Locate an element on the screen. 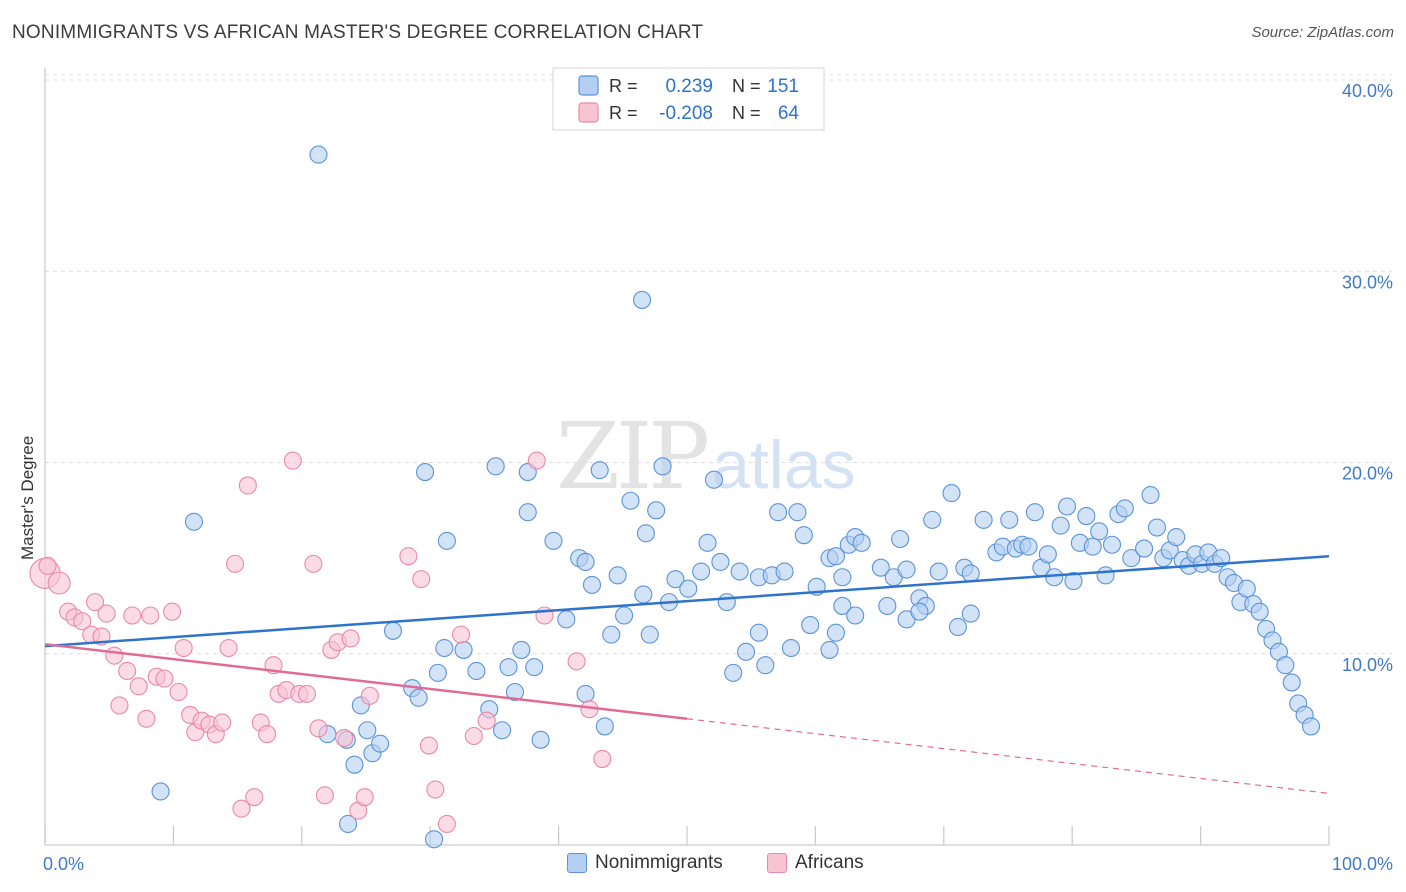 The image size is (1406, 892). legend-n-label-1: N = is located at coordinates (746, 86).